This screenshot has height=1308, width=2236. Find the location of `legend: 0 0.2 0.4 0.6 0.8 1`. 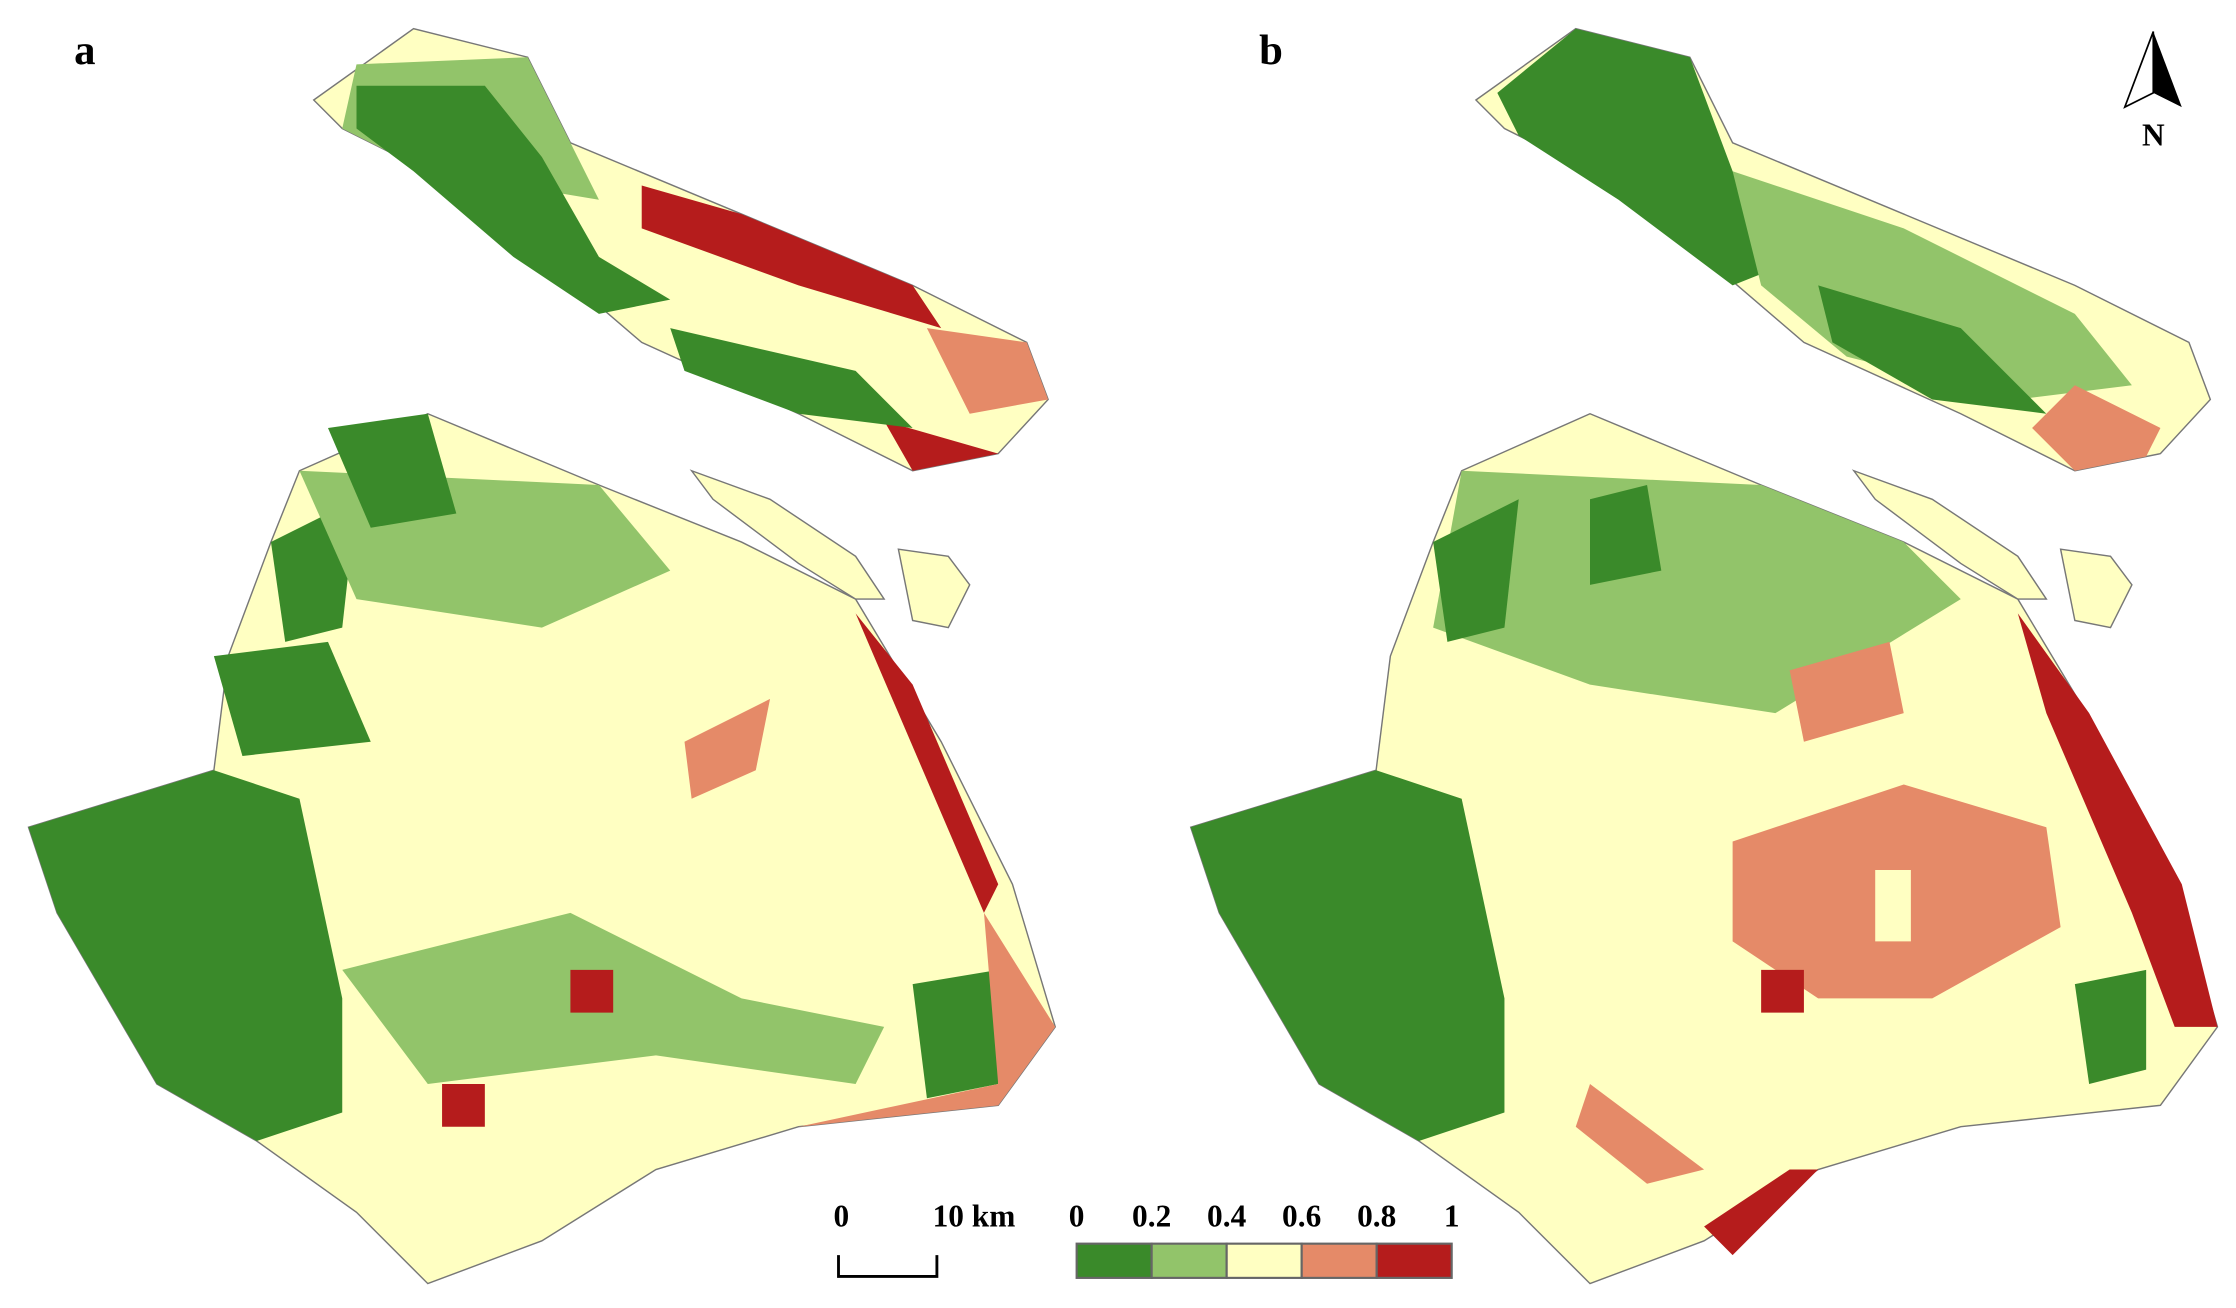

legend: 0 0.2 0.4 0.6 0.8 1 is located at coordinates (1264, 1239).